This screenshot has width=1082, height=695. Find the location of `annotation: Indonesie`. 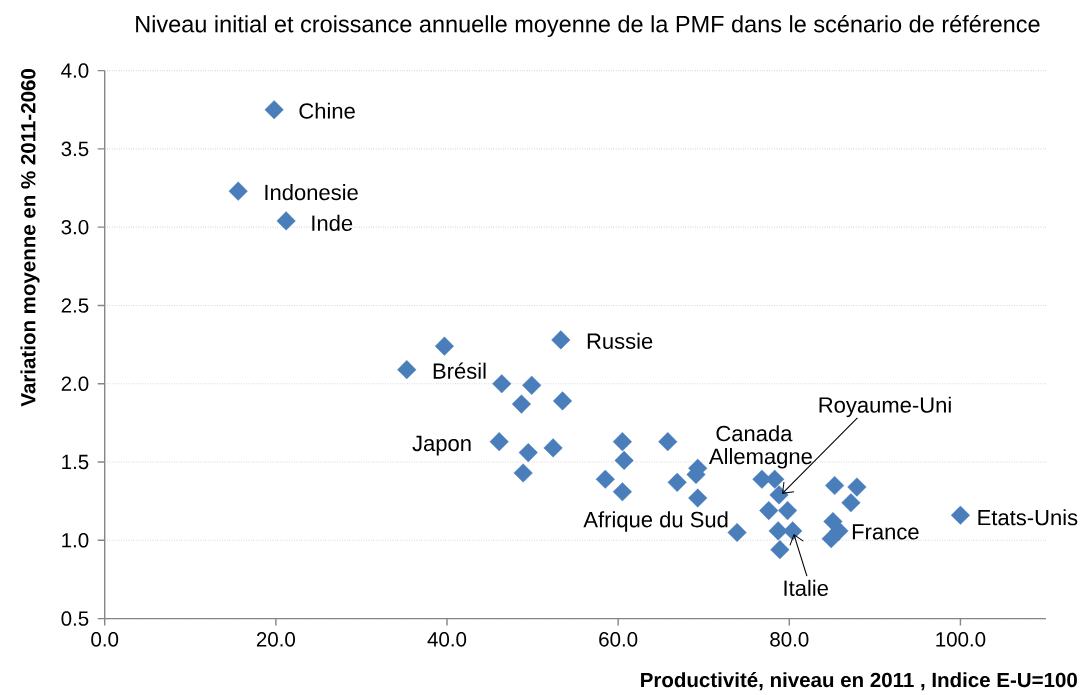

annotation: Indonesie is located at coordinates (311, 192).